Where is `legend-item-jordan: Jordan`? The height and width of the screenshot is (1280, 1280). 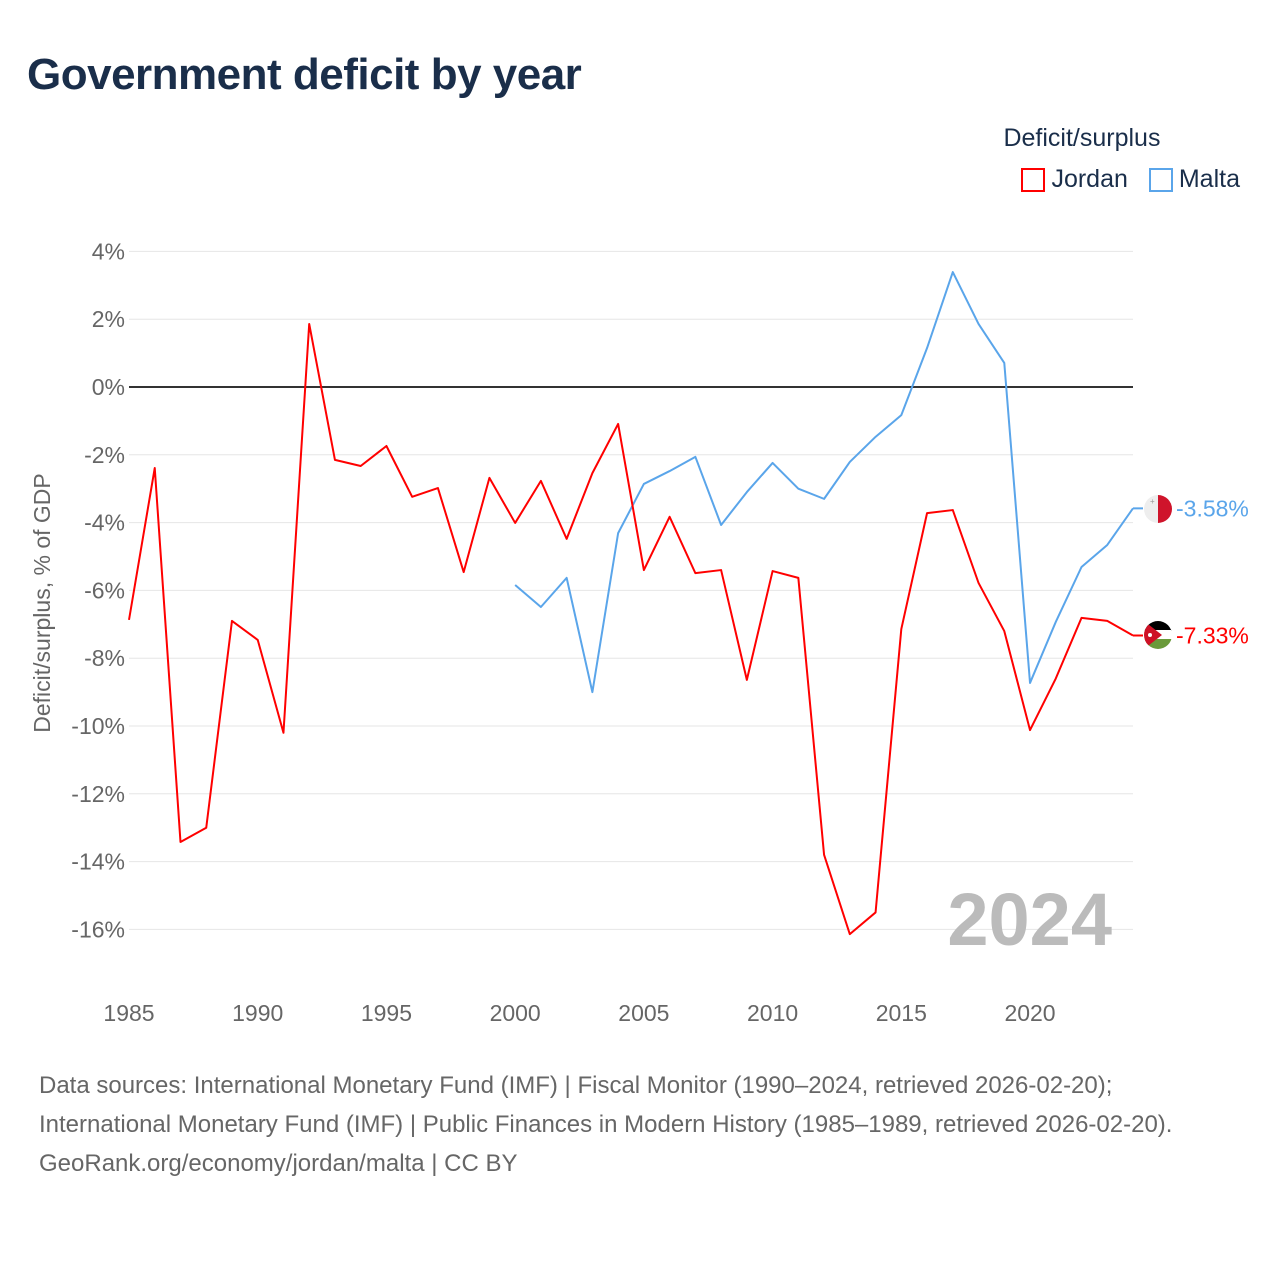 legend-item-jordan: Jordan is located at coordinates (1074, 179).